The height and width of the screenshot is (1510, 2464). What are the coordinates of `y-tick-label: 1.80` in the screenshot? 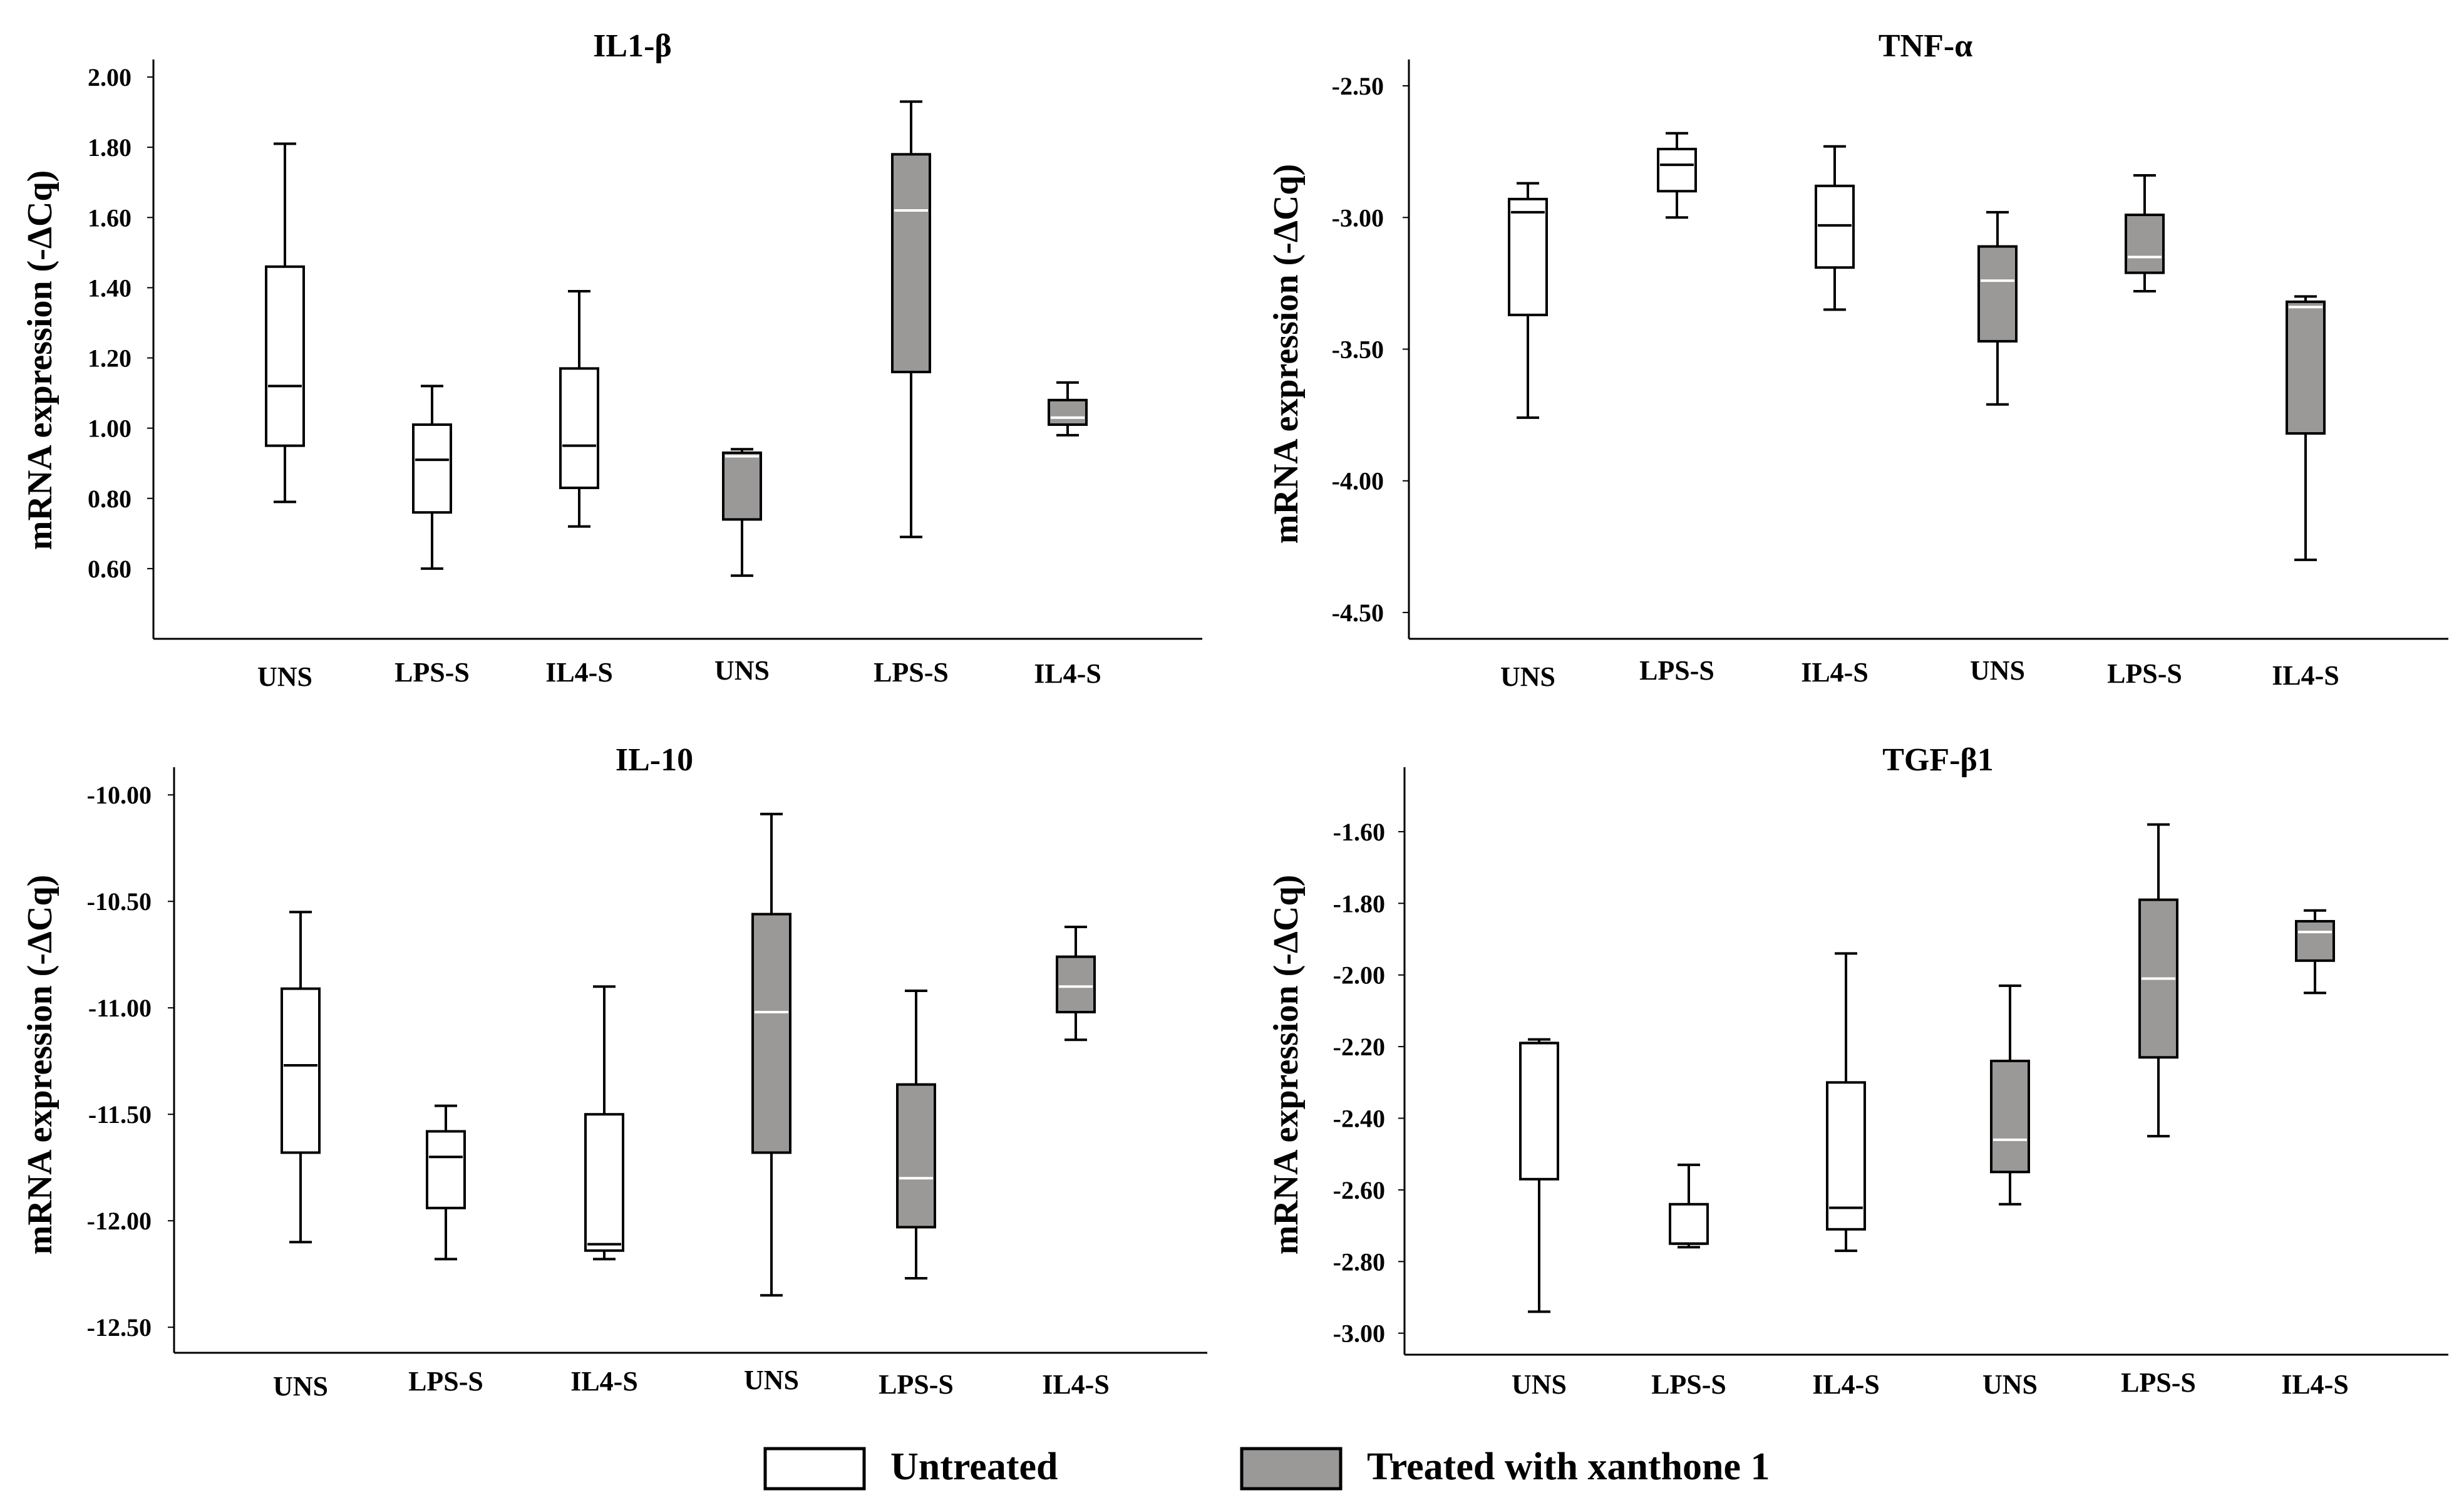 It's located at (110, 147).